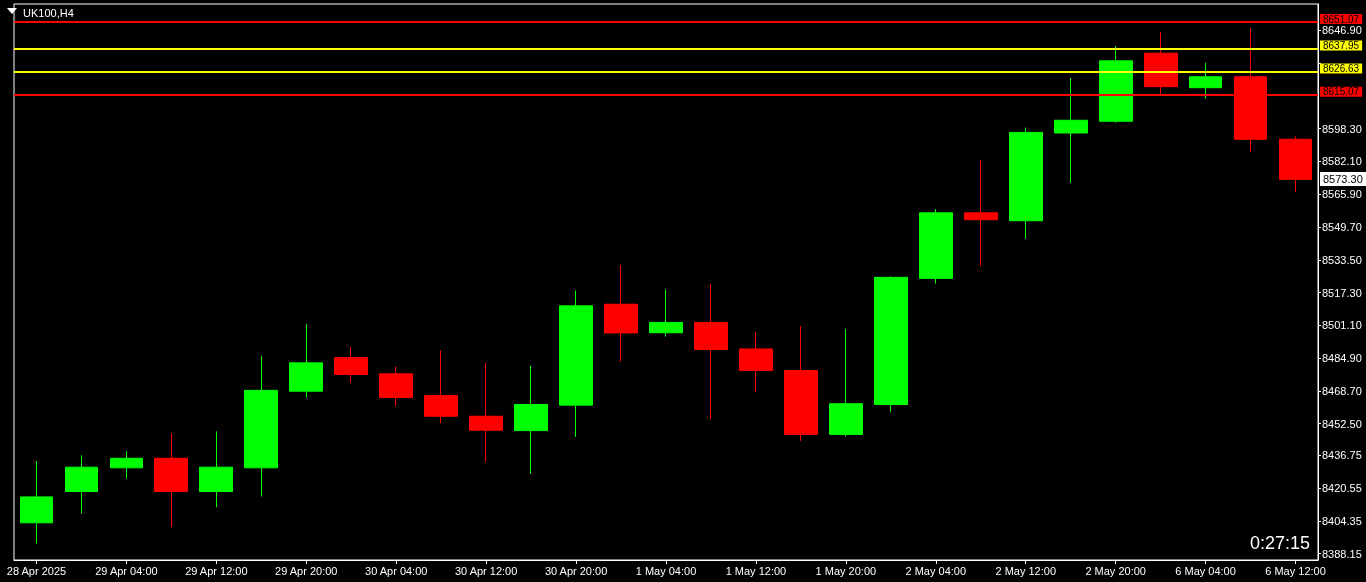 The height and width of the screenshot is (582, 1366). I want to click on y-tick-label: 8565.90, so click(1342, 194).